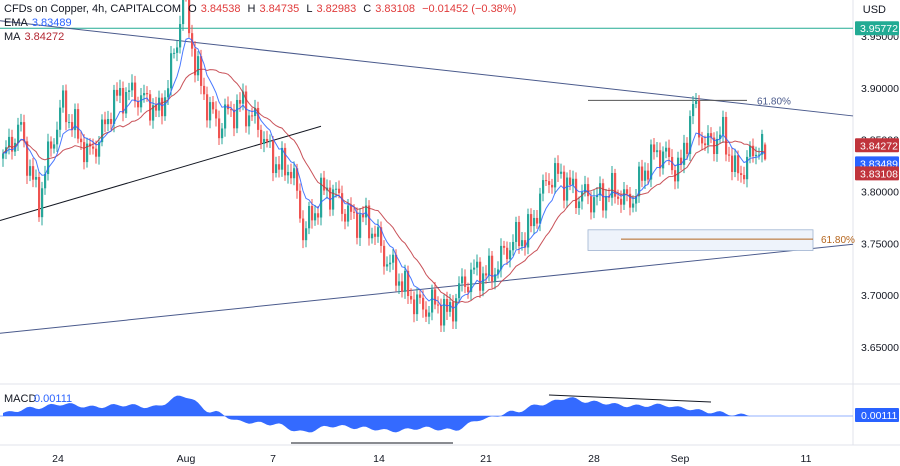 The height and width of the screenshot is (466, 900). What do you see at coordinates (630, 398) in the screenshot?
I see `macd-divergence-upper` at bounding box center [630, 398].